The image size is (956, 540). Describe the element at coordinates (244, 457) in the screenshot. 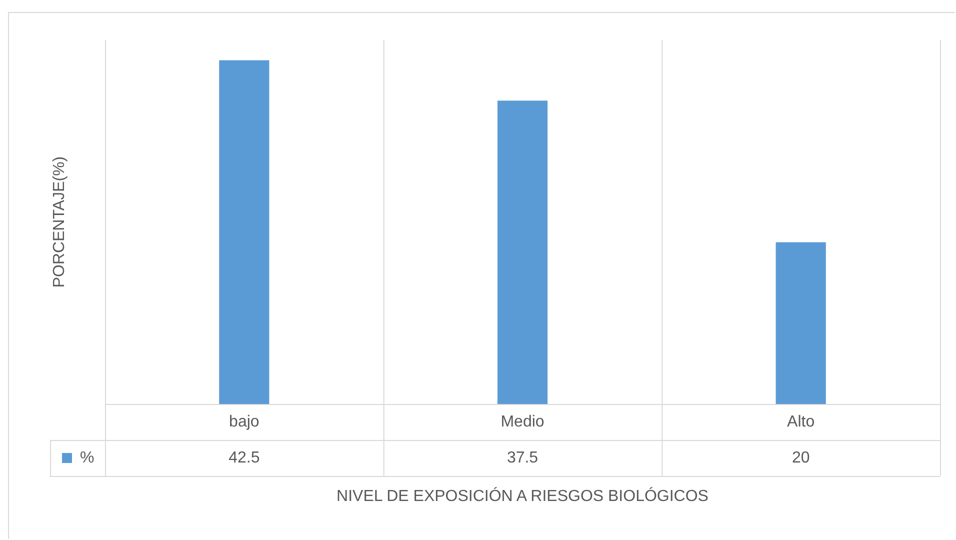

I see `data-label: 42.5` at that location.